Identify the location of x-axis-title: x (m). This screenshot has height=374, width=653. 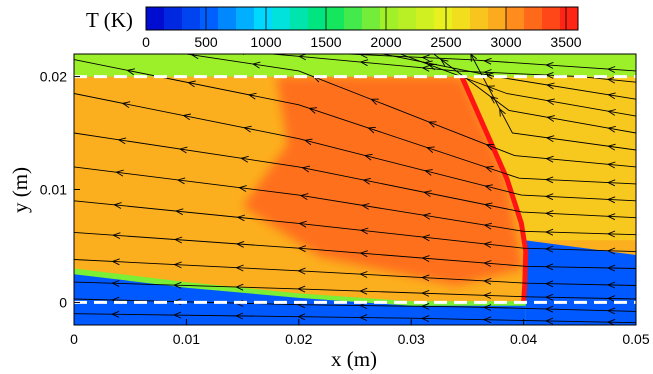
(354, 359).